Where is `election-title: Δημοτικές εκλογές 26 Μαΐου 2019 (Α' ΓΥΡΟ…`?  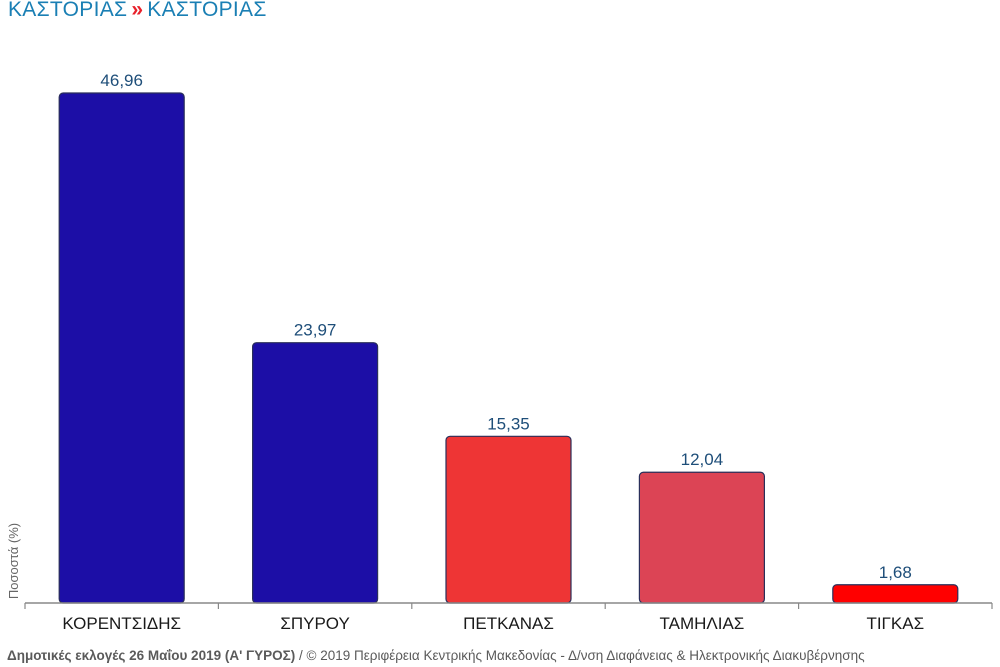
election-title: Δημοτικές εκλογές 26 Μαΐου 2019 (Α' ΓΥΡΟ… is located at coordinates (151, 655).